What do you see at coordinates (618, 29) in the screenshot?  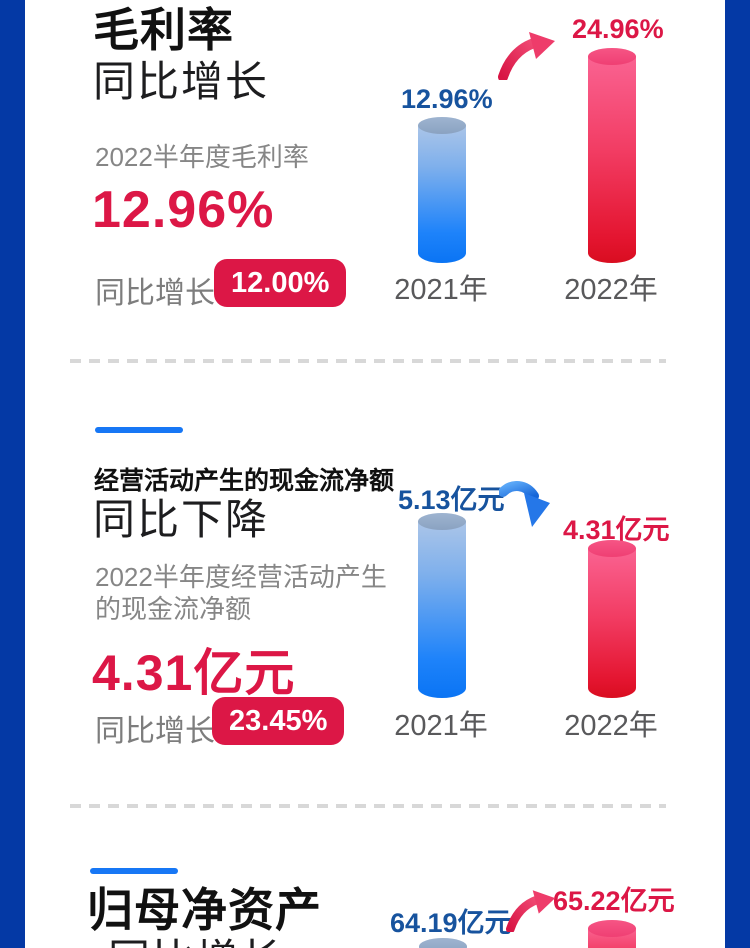 I see `bar-value-label-2022: 24.96%` at bounding box center [618, 29].